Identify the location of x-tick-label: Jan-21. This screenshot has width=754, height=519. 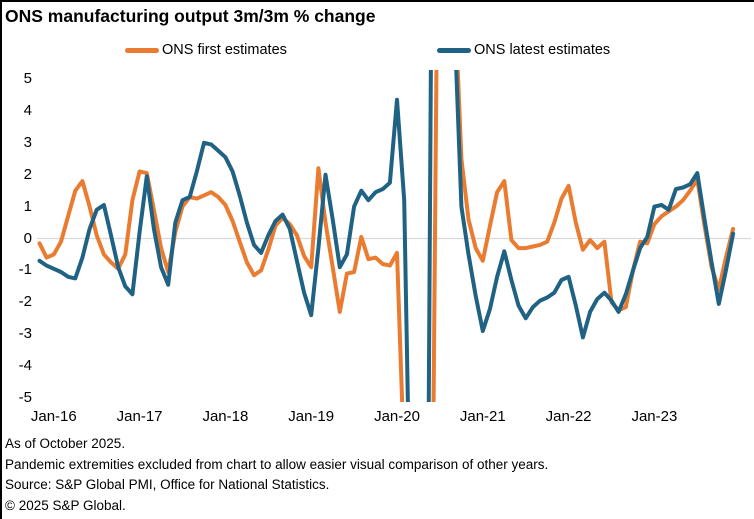
(482, 416).